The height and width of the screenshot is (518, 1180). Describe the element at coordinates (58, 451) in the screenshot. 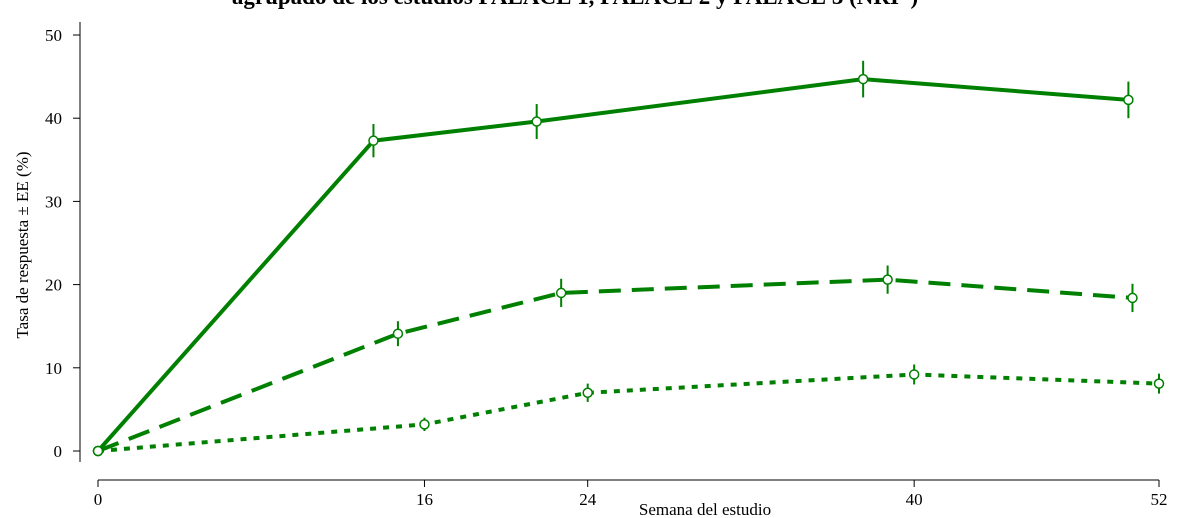

I see `y-tick-label: 0` at that location.